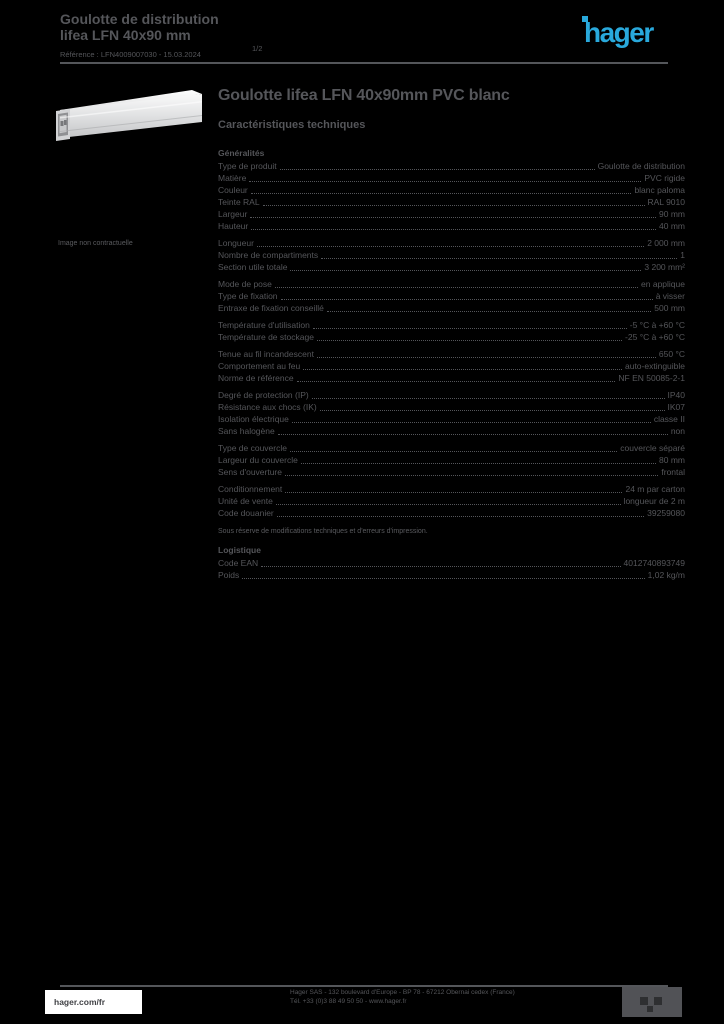 This screenshot has width=724, height=1024. I want to click on spec-value: blanc paloma, so click(659, 190).